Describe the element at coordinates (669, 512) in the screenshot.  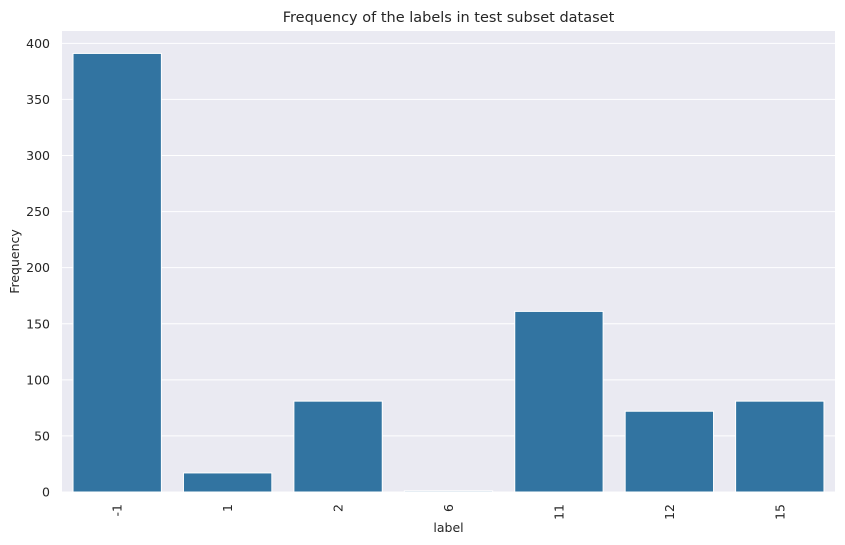
I see `x-tick-label: 12` at that location.